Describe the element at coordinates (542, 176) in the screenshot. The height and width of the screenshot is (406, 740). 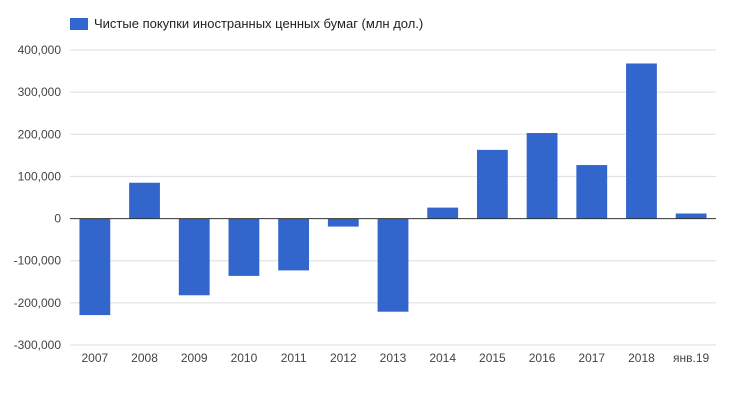
I see `bar-2016` at that location.